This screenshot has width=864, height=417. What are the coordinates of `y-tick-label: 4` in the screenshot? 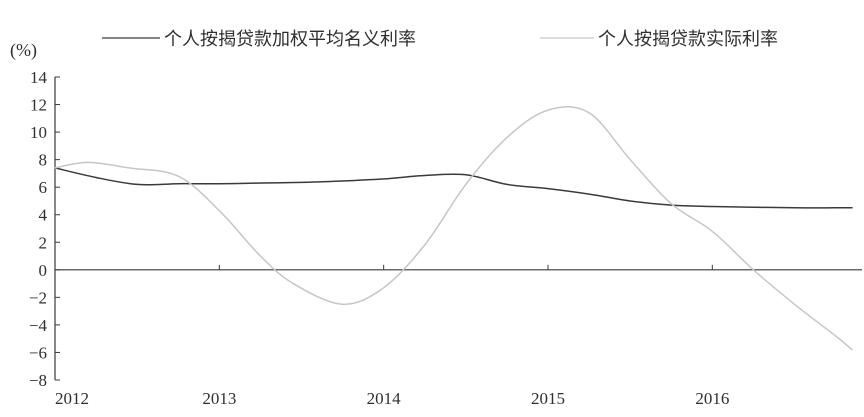 It's located at (43, 215).